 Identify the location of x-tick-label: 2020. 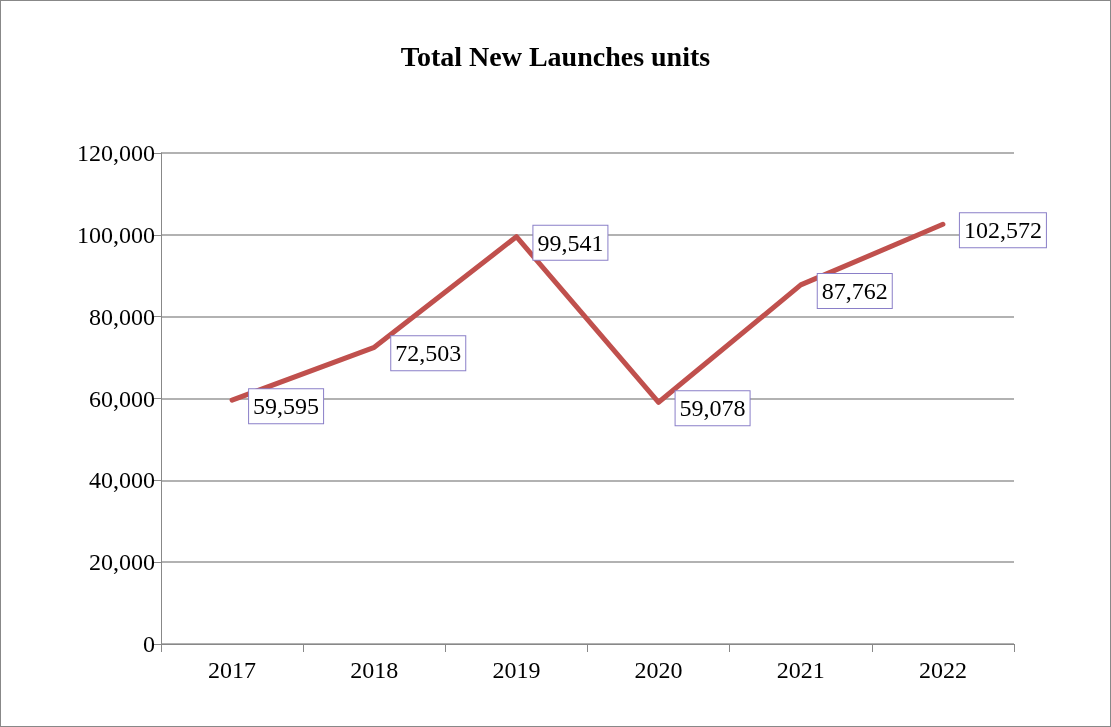
(658, 670).